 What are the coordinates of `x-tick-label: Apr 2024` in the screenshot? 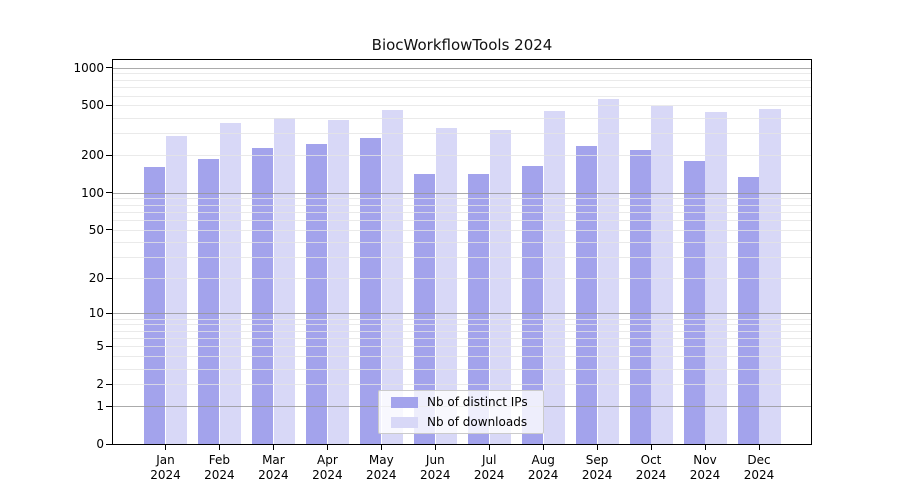 It's located at (327, 468).